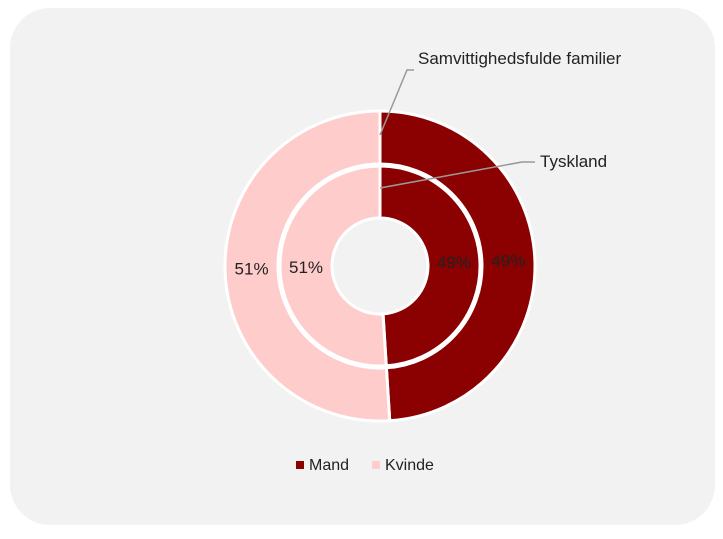 This screenshot has width=723, height=539. Describe the element at coordinates (409, 465) in the screenshot. I see `legend-label: Kvinde` at that location.